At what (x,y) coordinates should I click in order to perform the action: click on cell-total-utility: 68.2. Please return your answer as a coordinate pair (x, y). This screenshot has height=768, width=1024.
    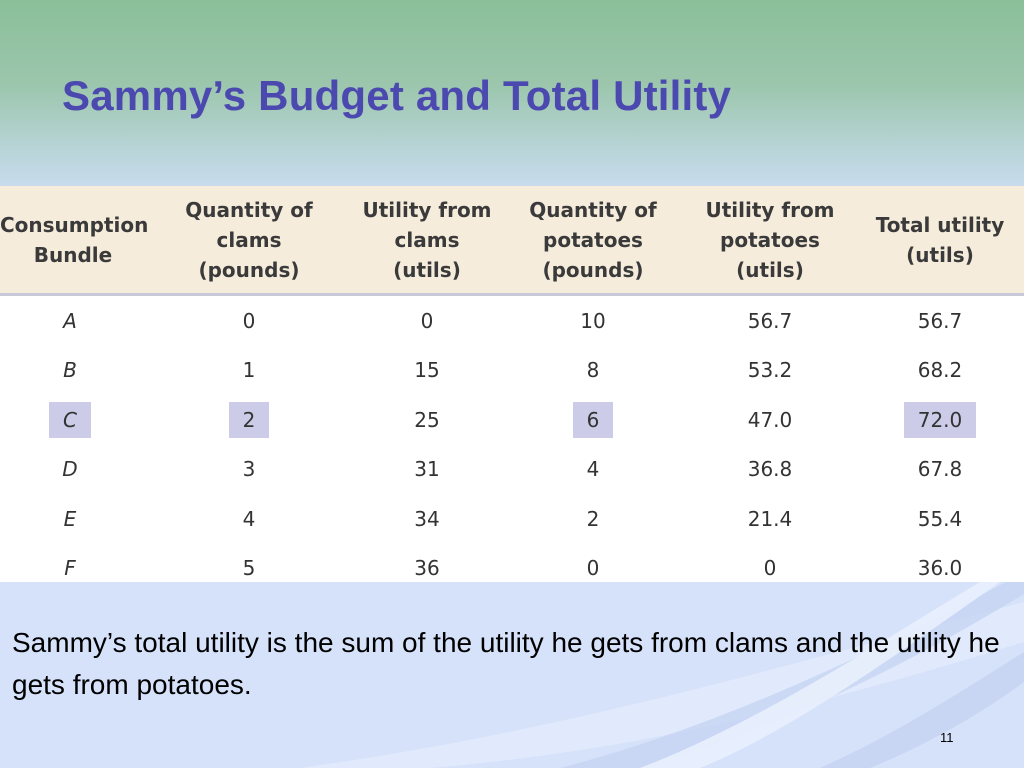
    Looking at the image, I should click on (940, 370).